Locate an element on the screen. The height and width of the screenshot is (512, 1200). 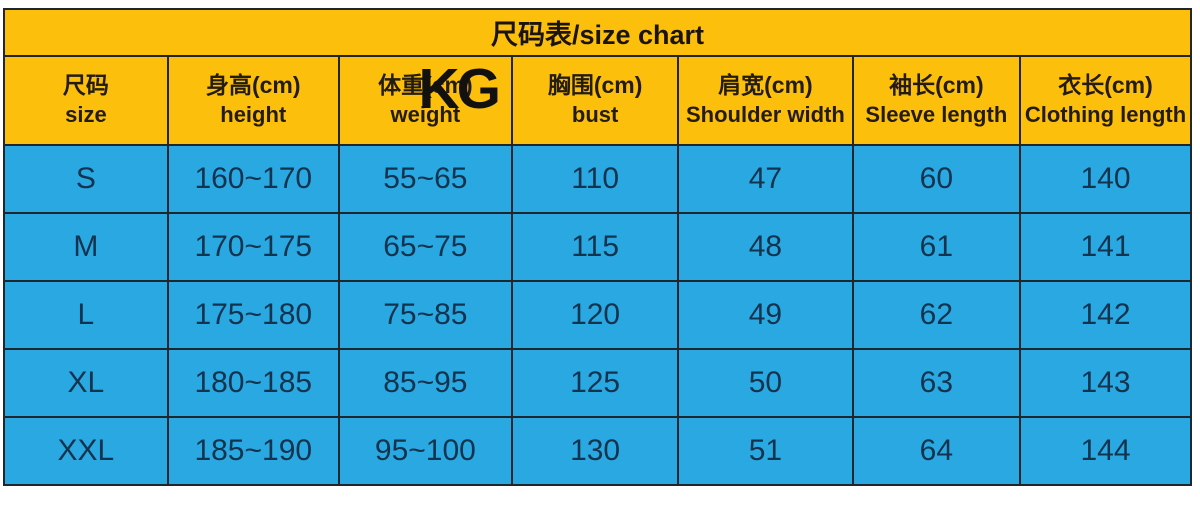
cell-weight: 75~85 is located at coordinates (425, 315).